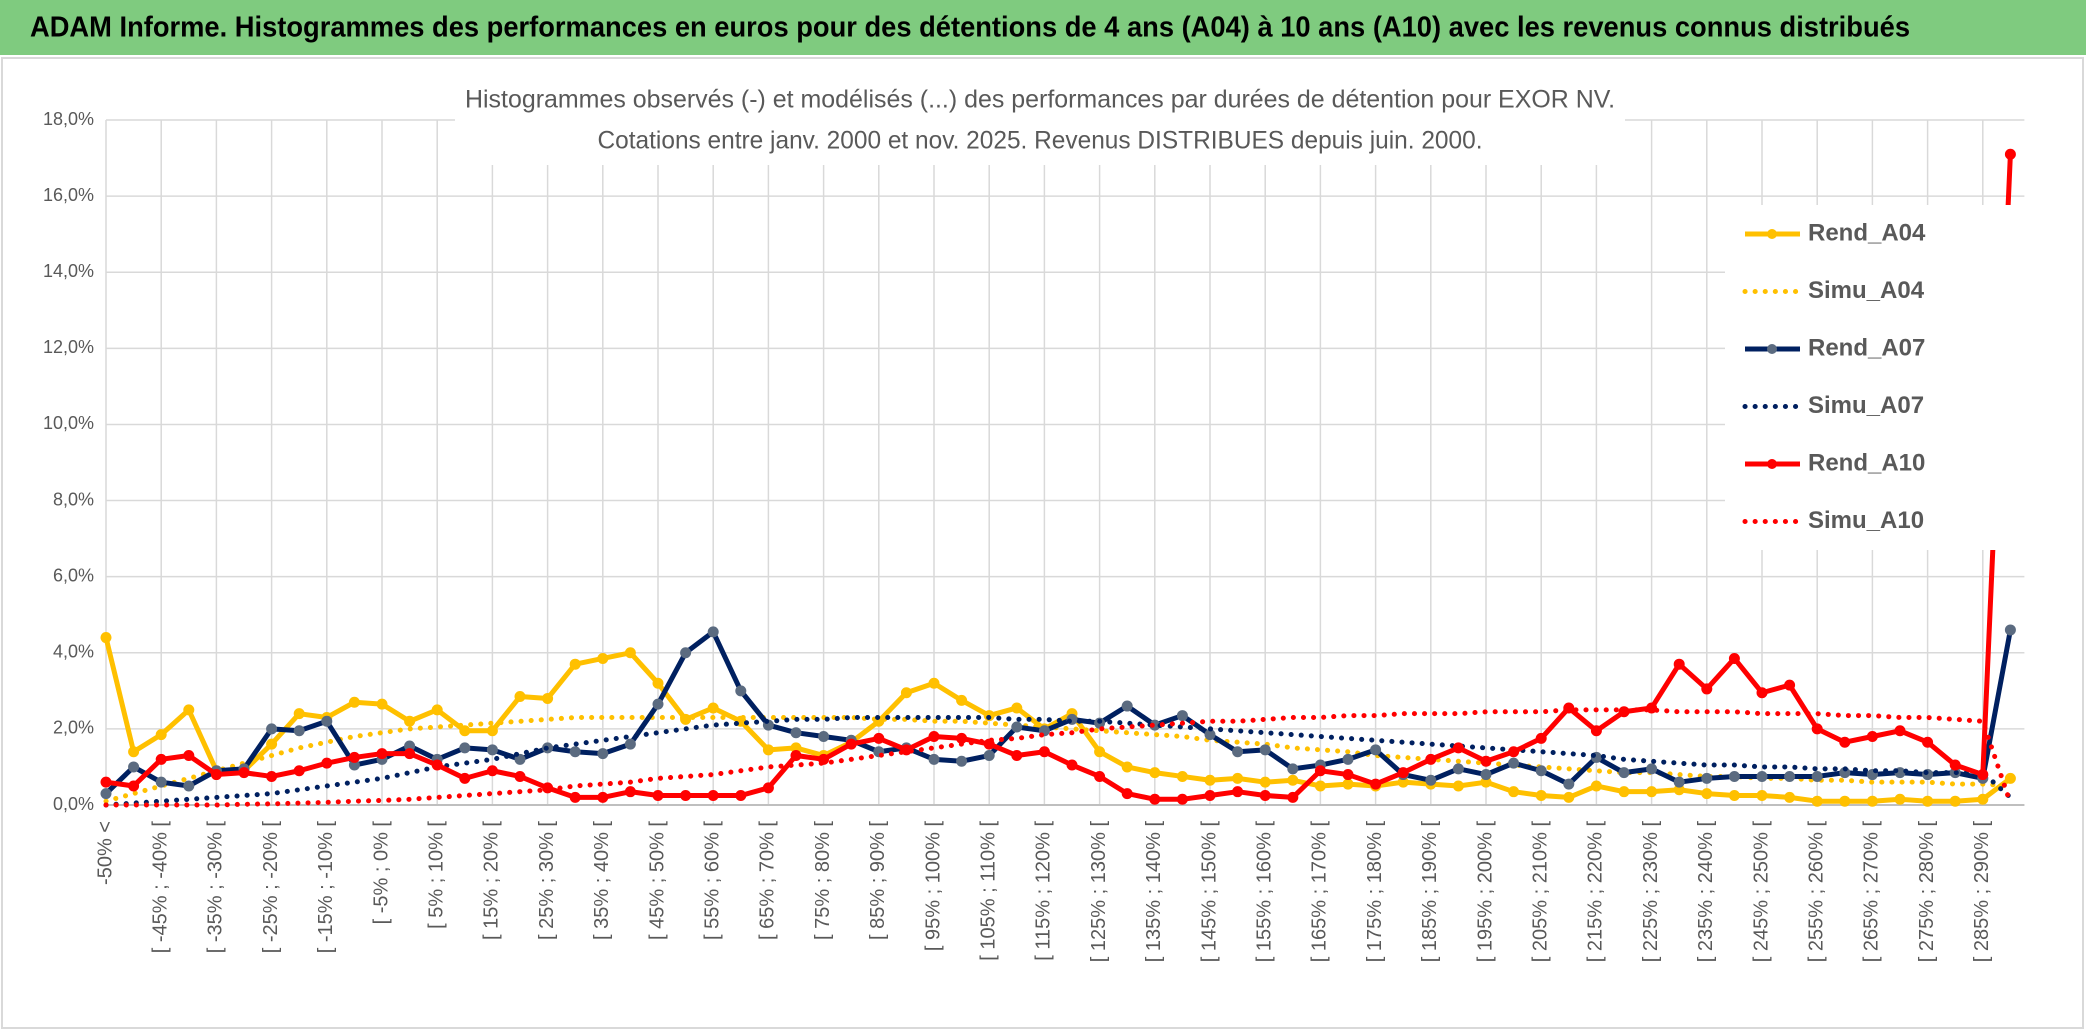  What do you see at coordinates (436, 875) in the screenshot?
I see `x-tick-label: [ 5% ; 10% [` at bounding box center [436, 875].